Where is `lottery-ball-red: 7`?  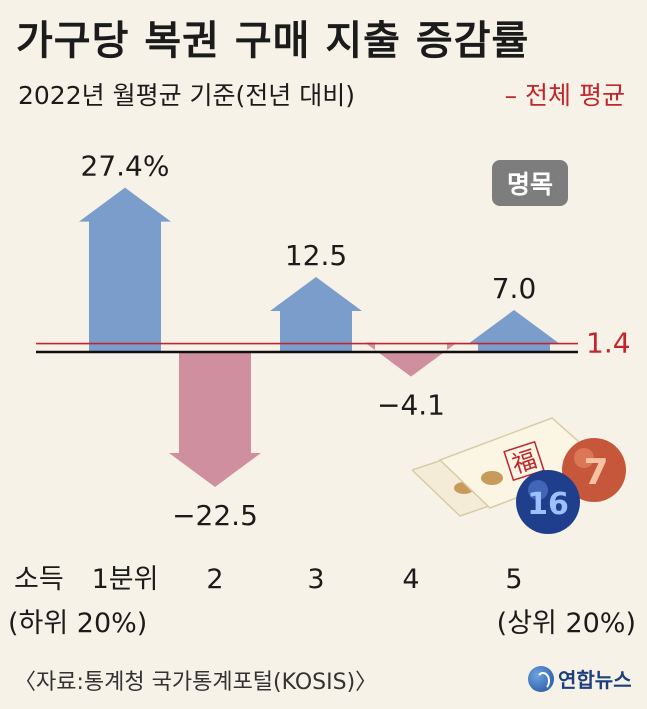
lottery-ball-red: 7 is located at coordinates (594, 470).